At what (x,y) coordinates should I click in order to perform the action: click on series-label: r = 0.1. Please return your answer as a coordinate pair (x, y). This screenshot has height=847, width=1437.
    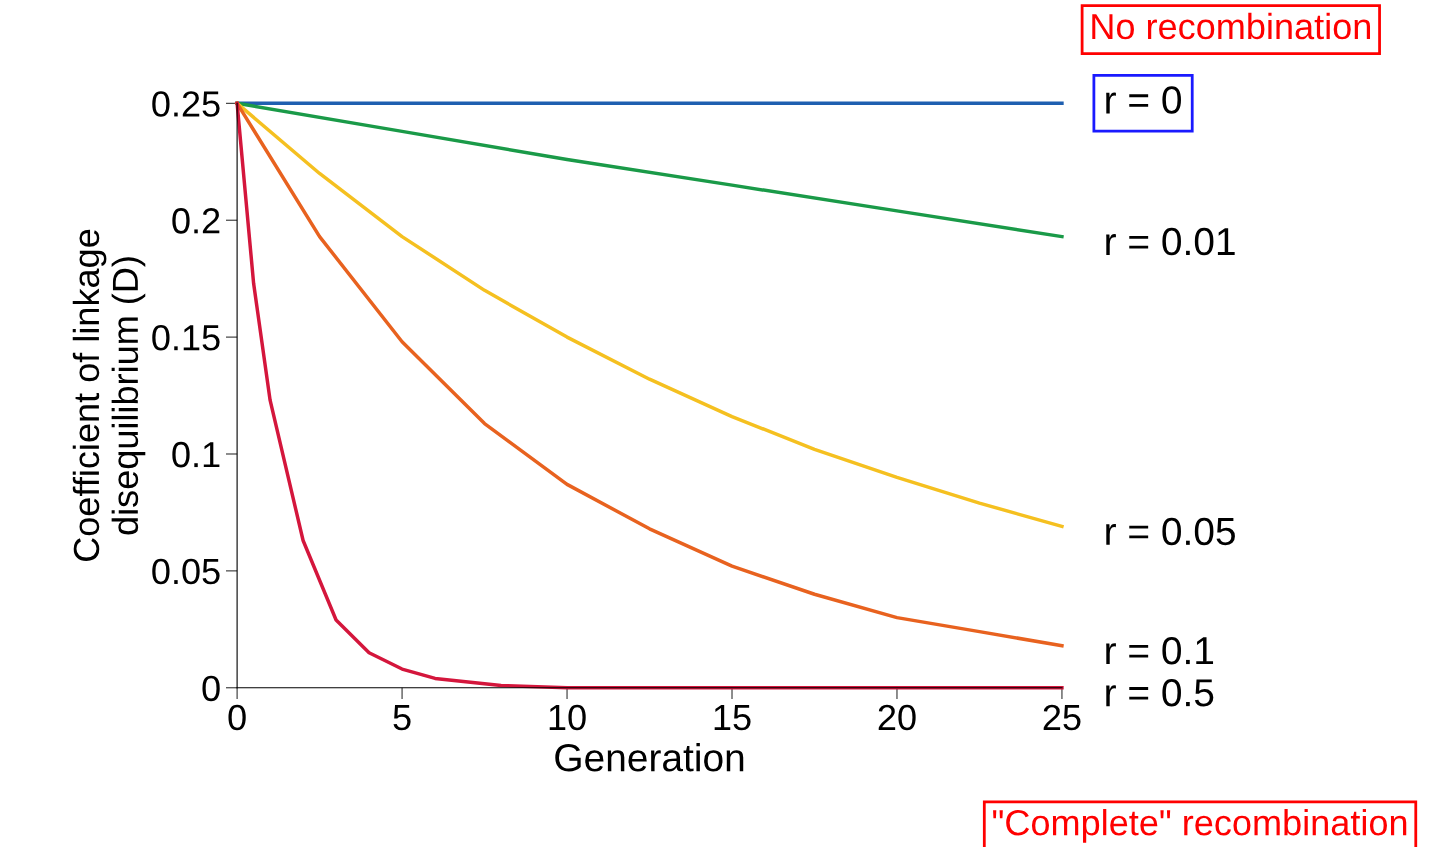
    Looking at the image, I should click on (1160, 650).